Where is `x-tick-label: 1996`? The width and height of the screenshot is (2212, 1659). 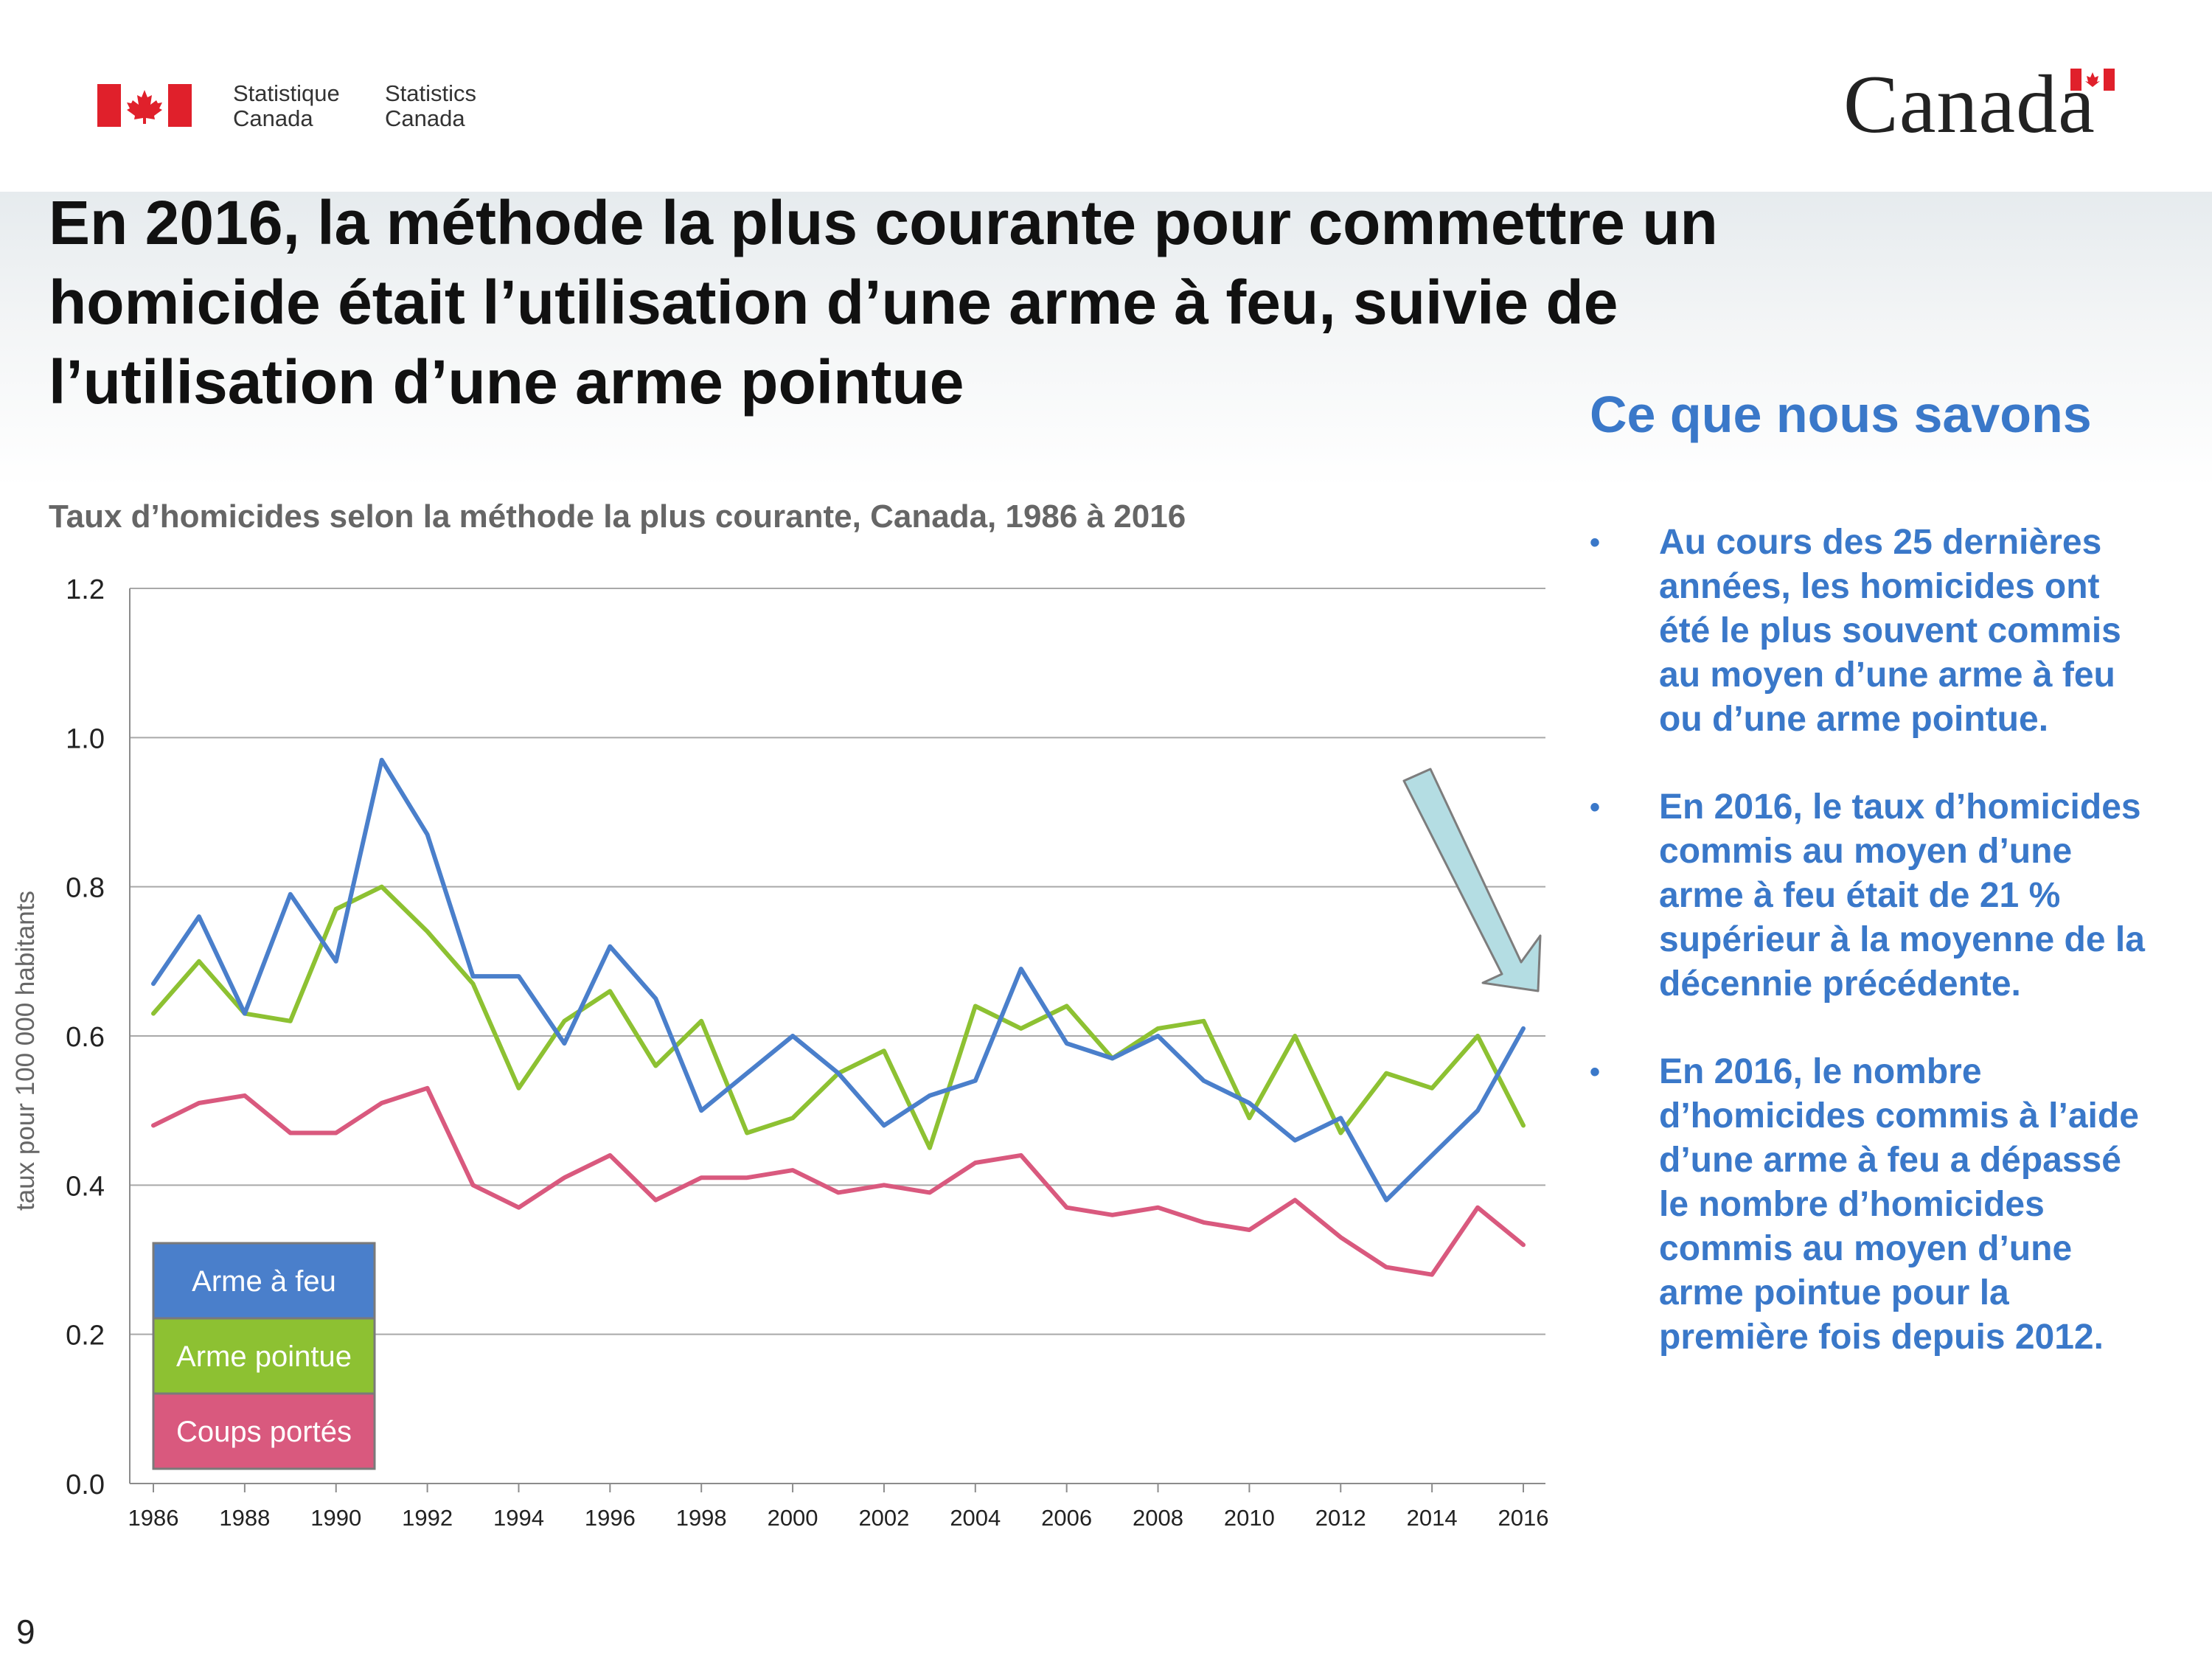
x-tick-label: 1996 is located at coordinates (610, 1518).